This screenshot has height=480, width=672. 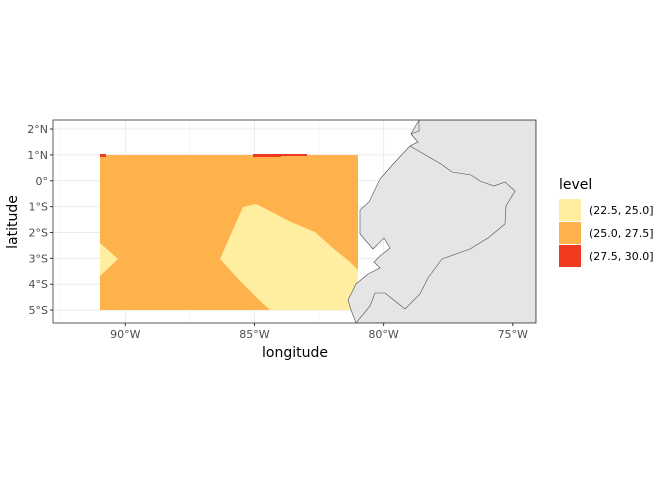 I want to click on x-tick-label: 80°W, so click(x=383, y=334).